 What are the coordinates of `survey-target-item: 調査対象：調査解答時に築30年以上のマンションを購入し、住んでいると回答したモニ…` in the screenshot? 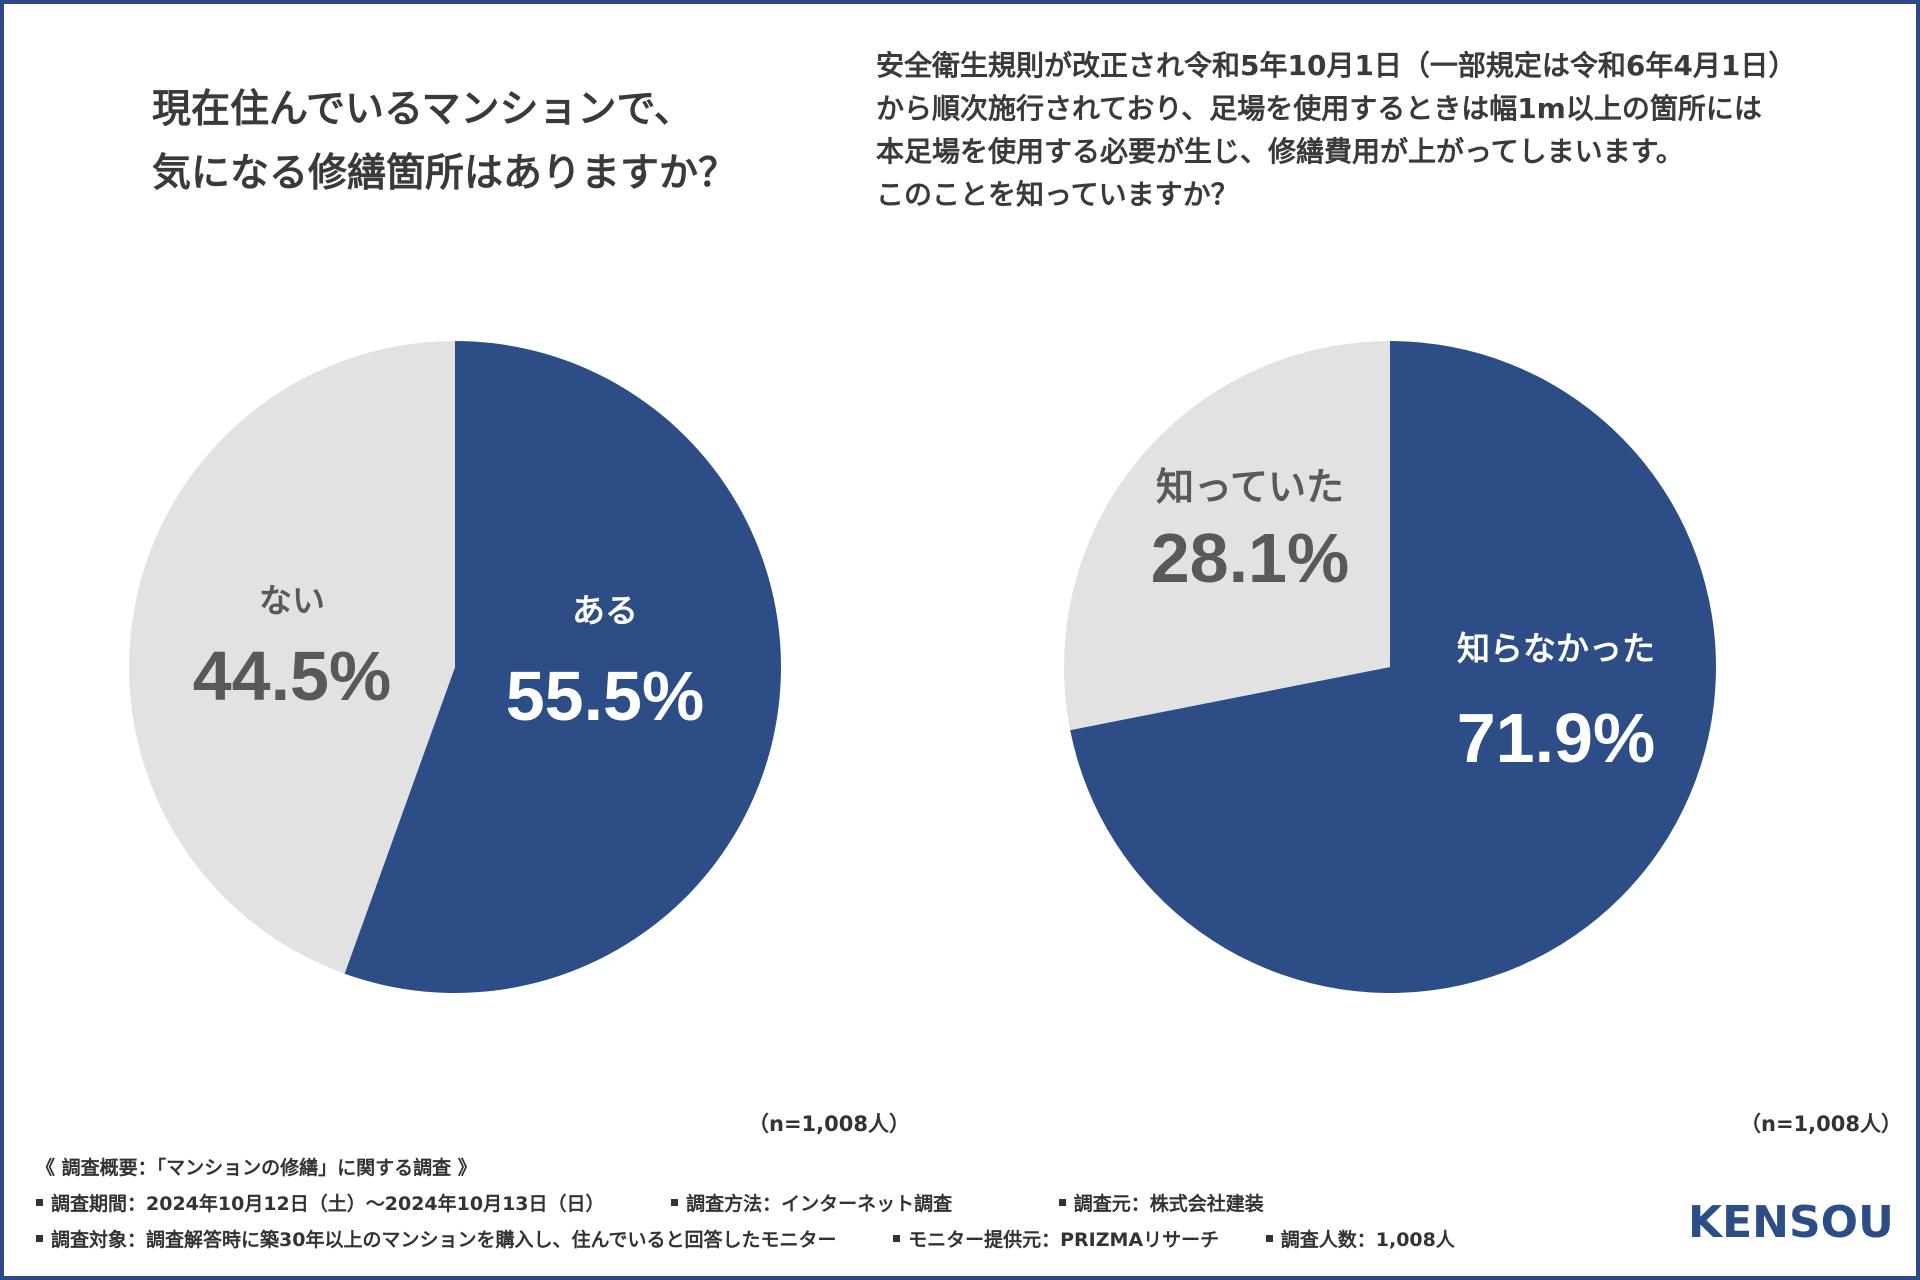 It's located at (436, 1240).